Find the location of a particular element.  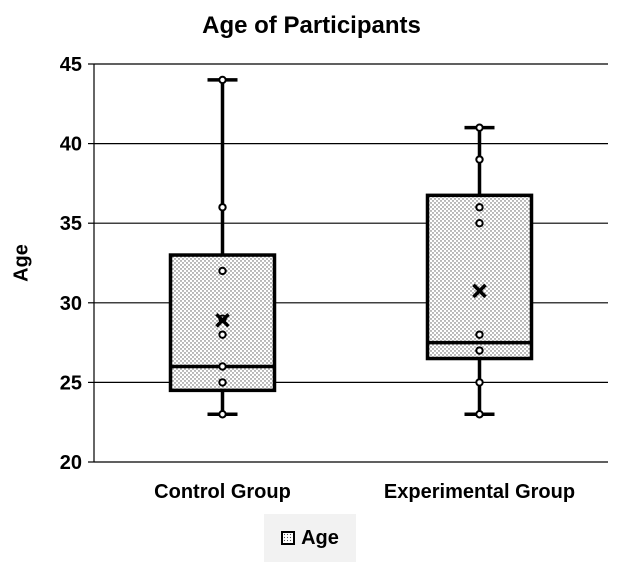

y-tick-label: 20 is located at coordinates (71, 463).